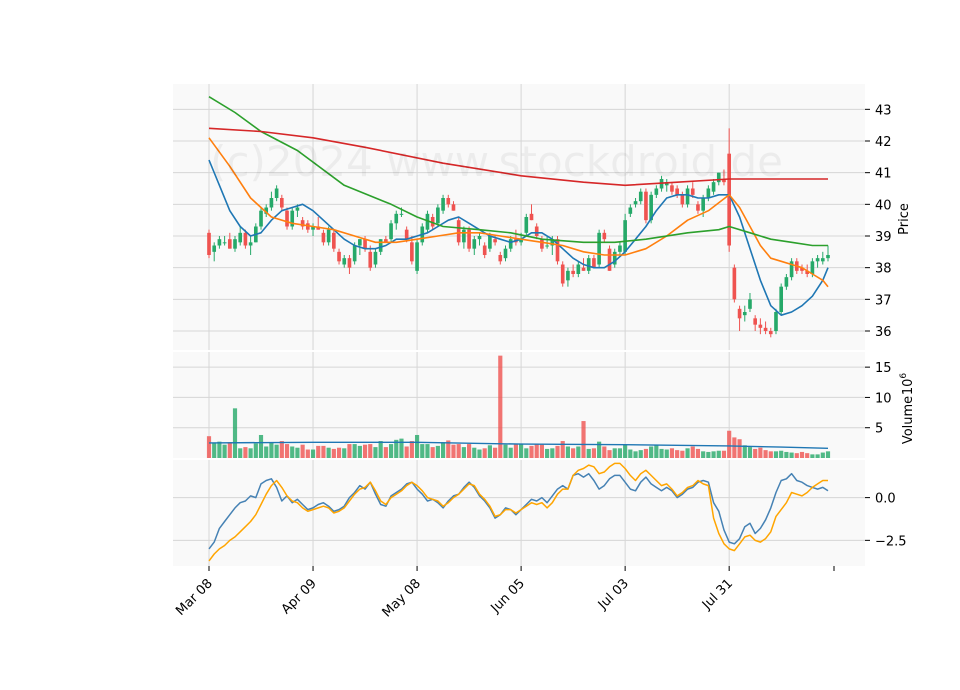 The height and width of the screenshot is (690, 960). I want to click on volume-tick-label: 10, so click(883, 398).